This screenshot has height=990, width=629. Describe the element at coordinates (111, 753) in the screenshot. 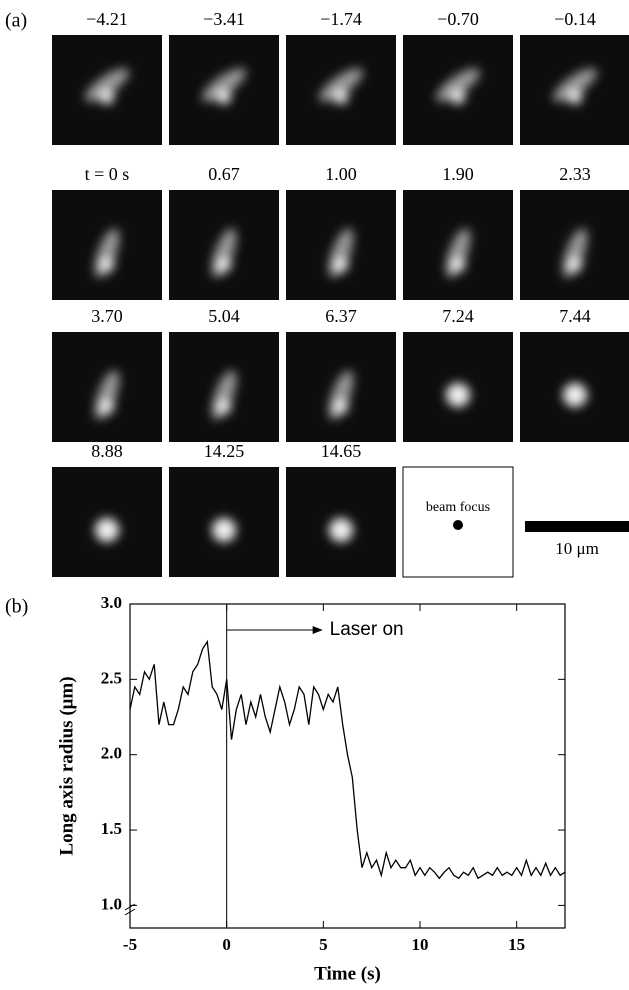

I see `y-tick-label: 2.0` at that location.